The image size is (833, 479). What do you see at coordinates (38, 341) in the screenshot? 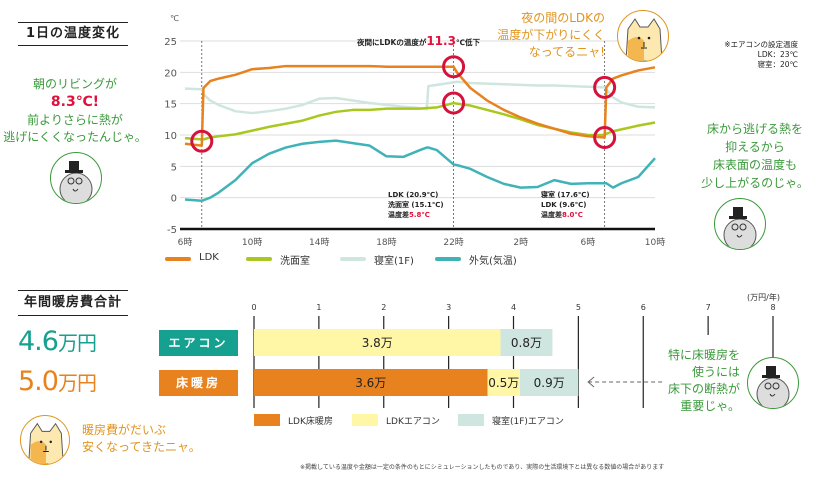
I see `aircon-total-value: 4.6` at bounding box center [38, 341].